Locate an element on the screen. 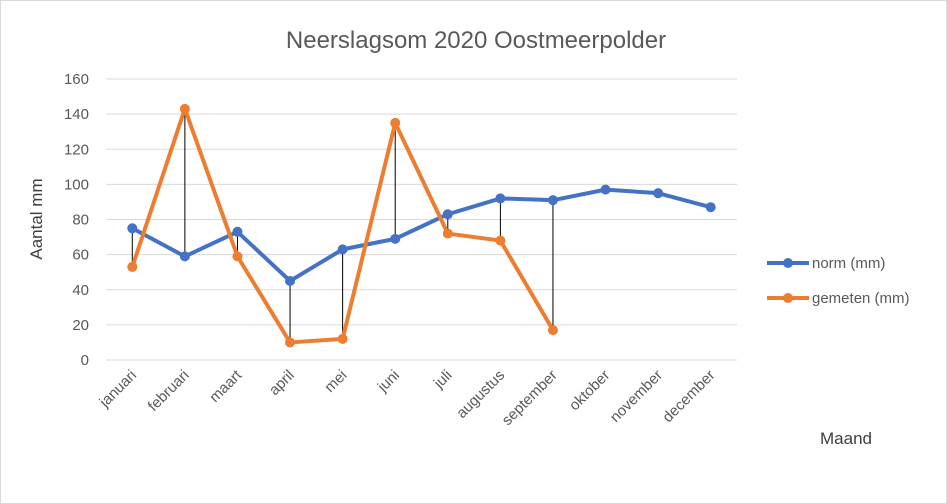 Image resolution: width=947 pixels, height=504 pixels. y-axis-ticks: 0 20 40 60 80 100 120 140 160 is located at coordinates (76, 220).